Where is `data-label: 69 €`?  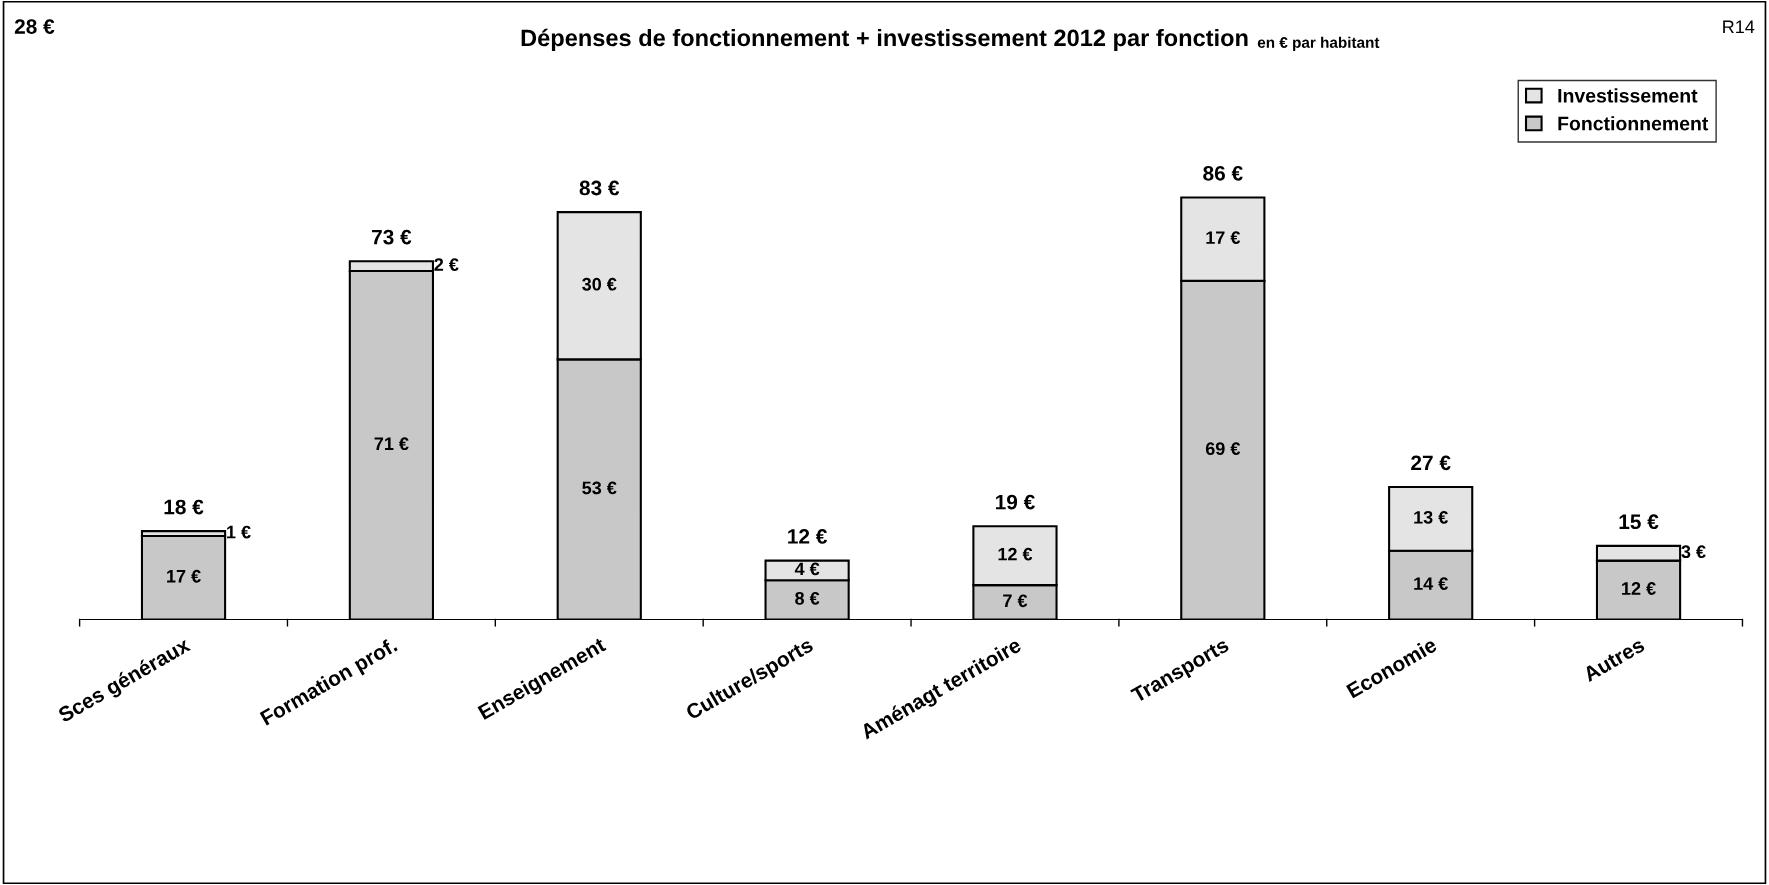
data-label: 69 € is located at coordinates (1223, 449).